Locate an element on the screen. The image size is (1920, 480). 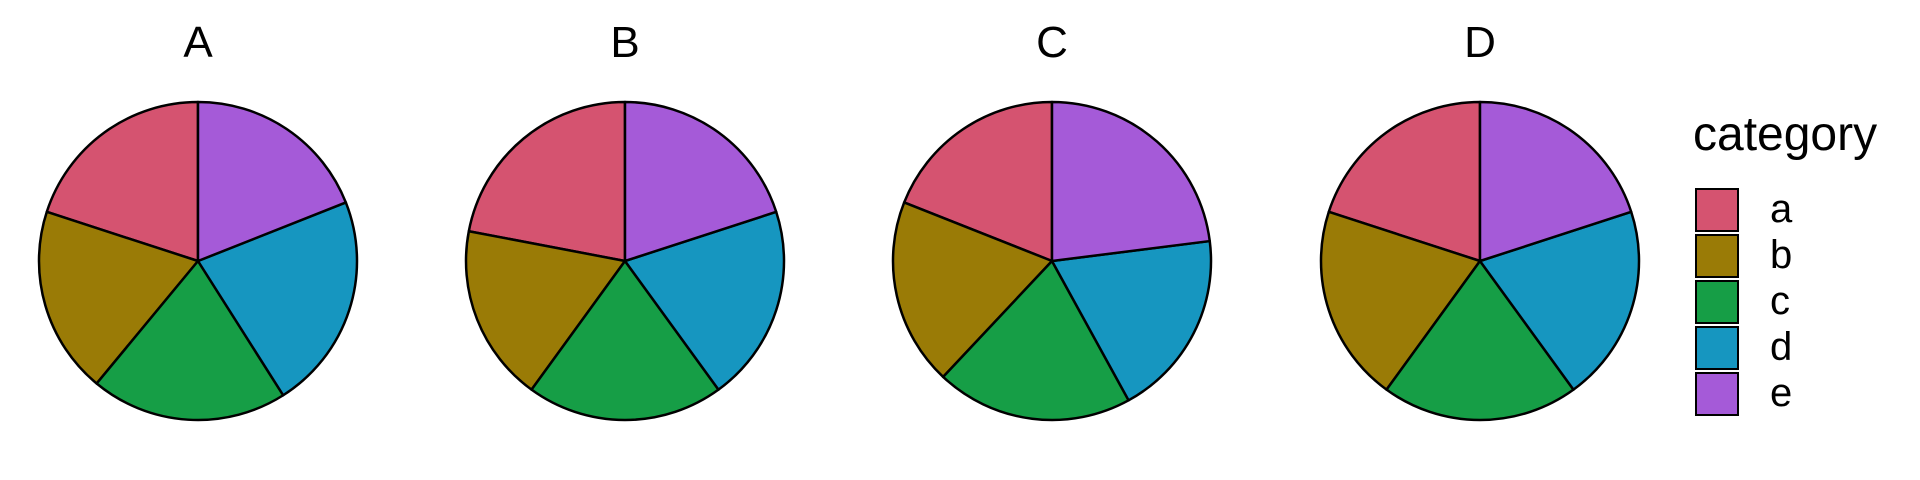
legend-label-e: e is located at coordinates (1781, 393).